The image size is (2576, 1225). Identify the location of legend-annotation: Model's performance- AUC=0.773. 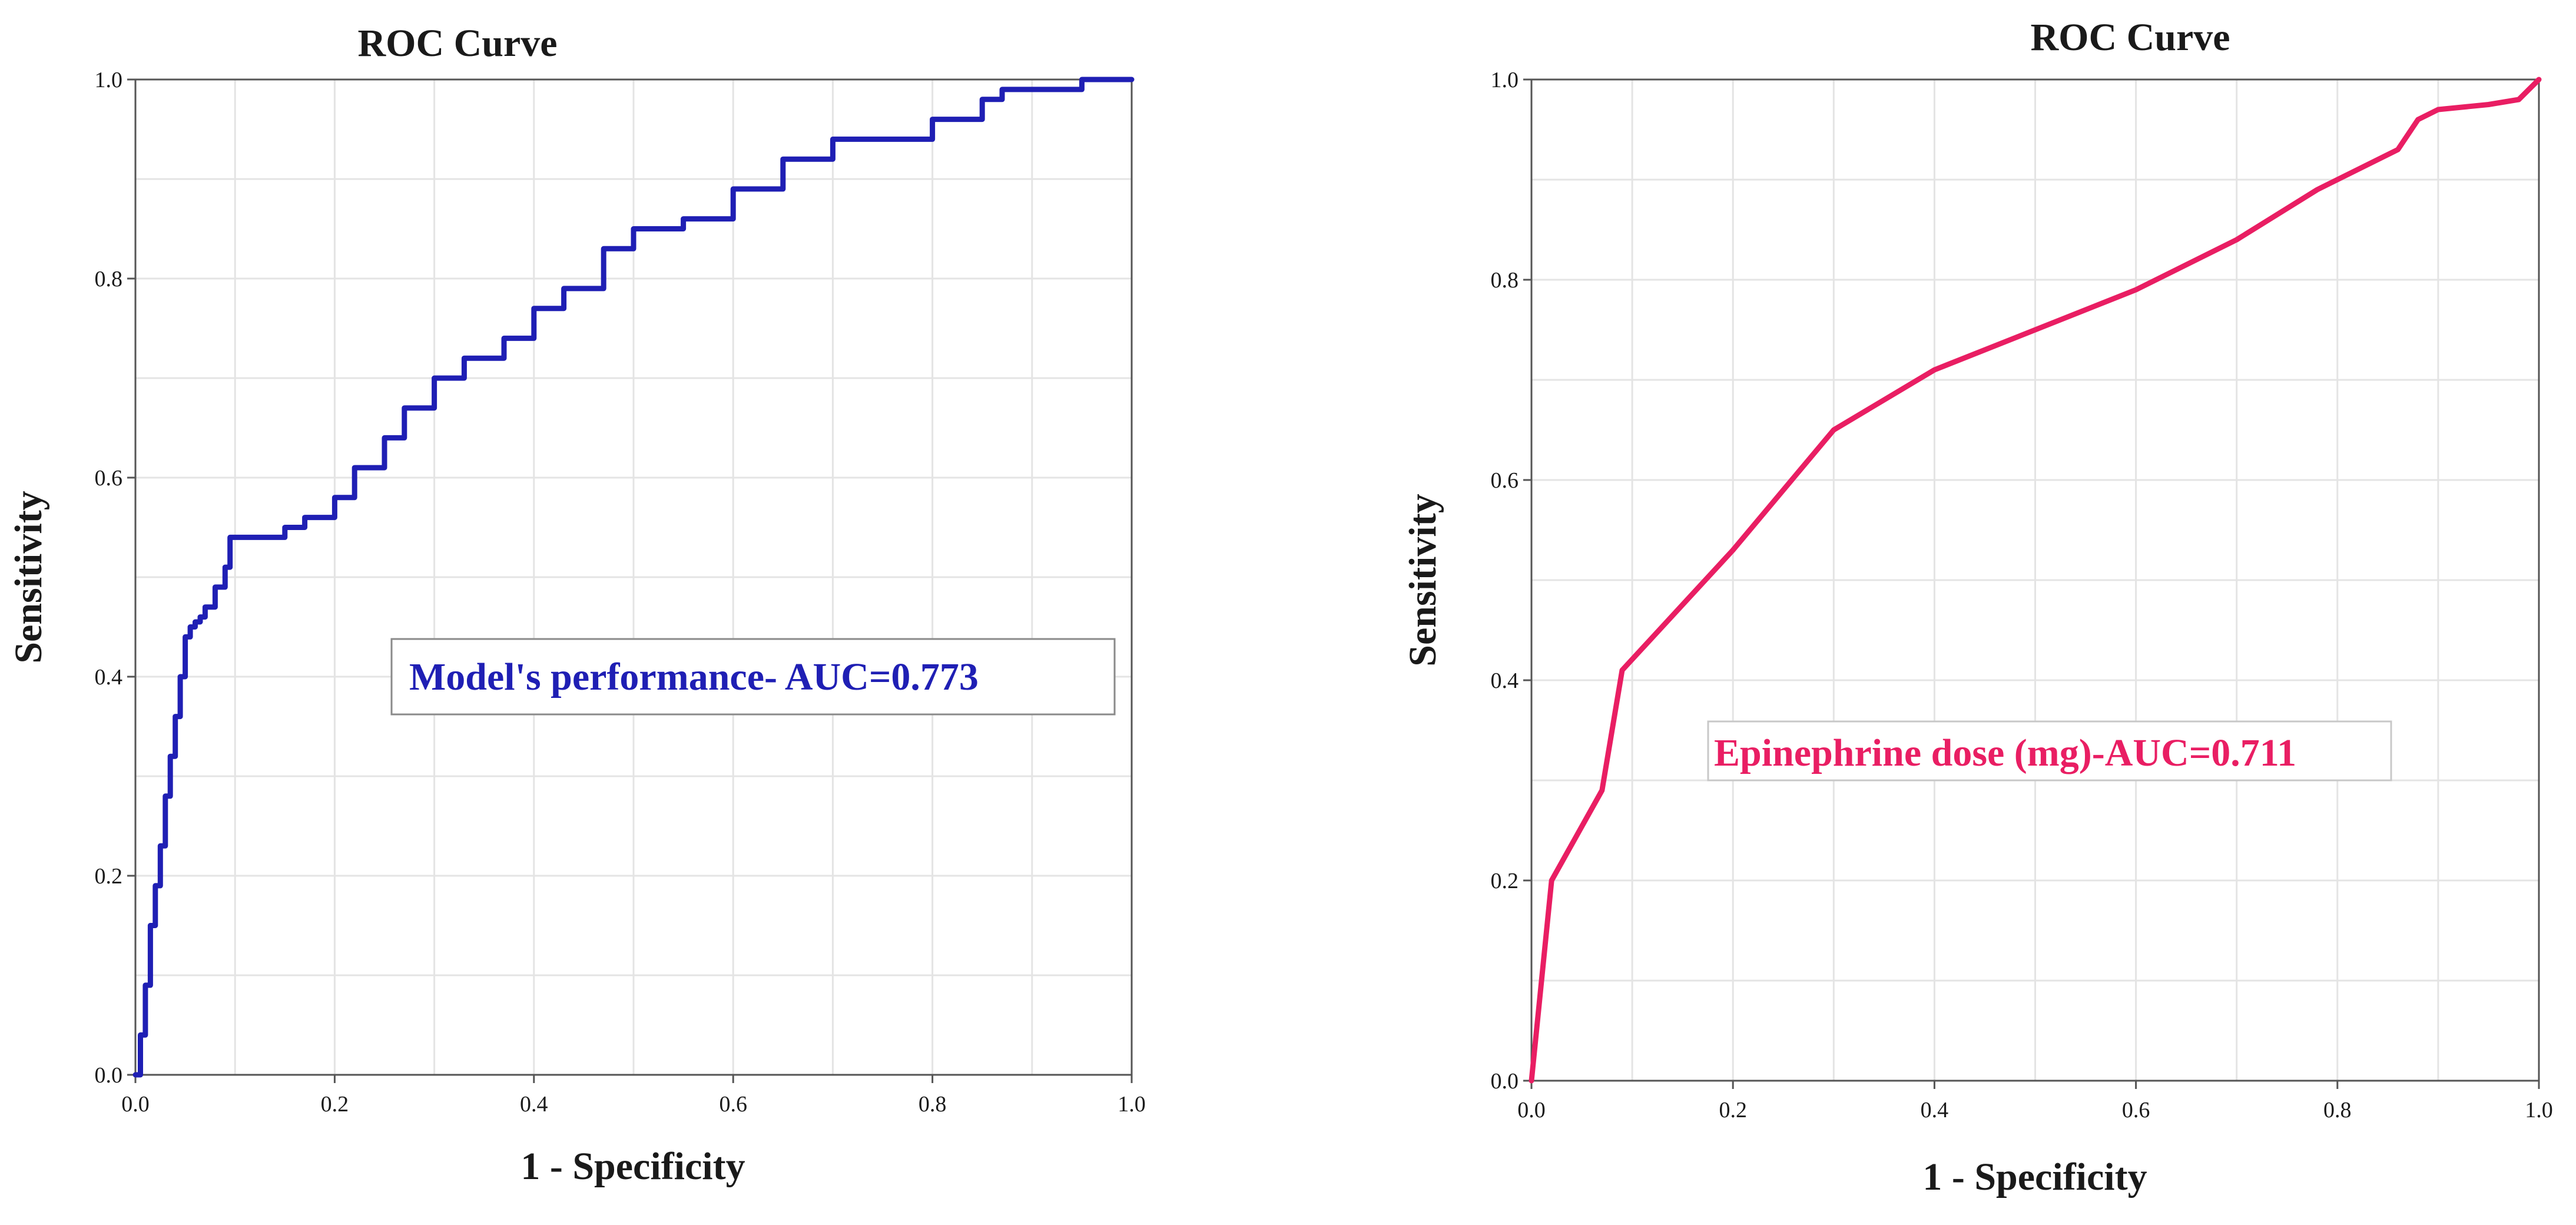
(694, 676).